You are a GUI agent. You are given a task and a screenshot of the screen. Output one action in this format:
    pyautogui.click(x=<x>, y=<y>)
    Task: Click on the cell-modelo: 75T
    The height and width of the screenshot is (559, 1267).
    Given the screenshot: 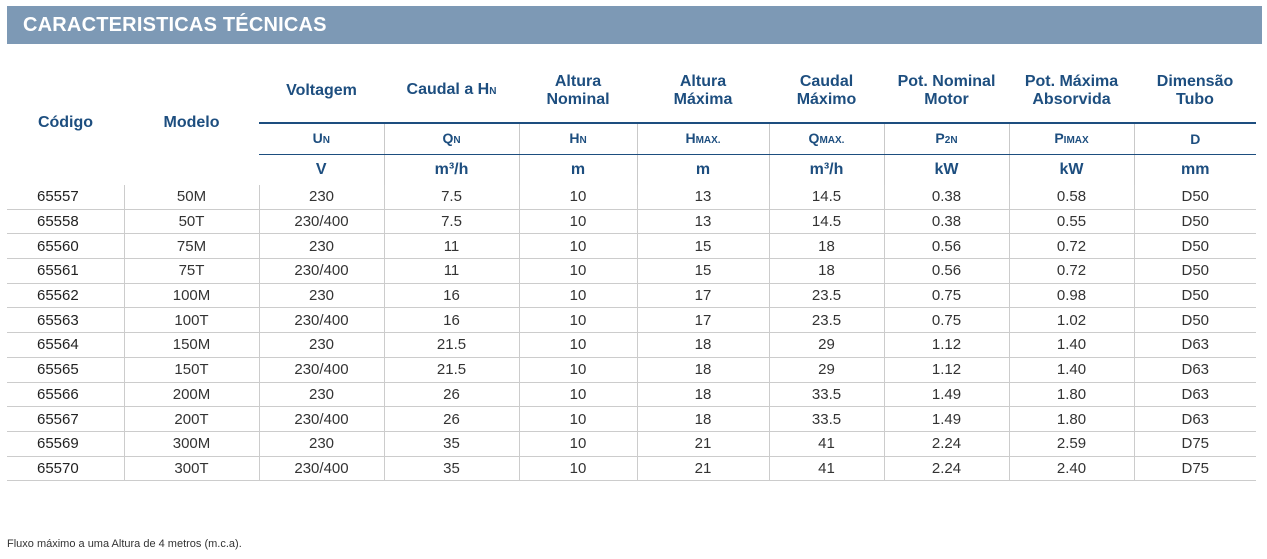 What is the action you would take?
    pyautogui.click(x=191, y=271)
    